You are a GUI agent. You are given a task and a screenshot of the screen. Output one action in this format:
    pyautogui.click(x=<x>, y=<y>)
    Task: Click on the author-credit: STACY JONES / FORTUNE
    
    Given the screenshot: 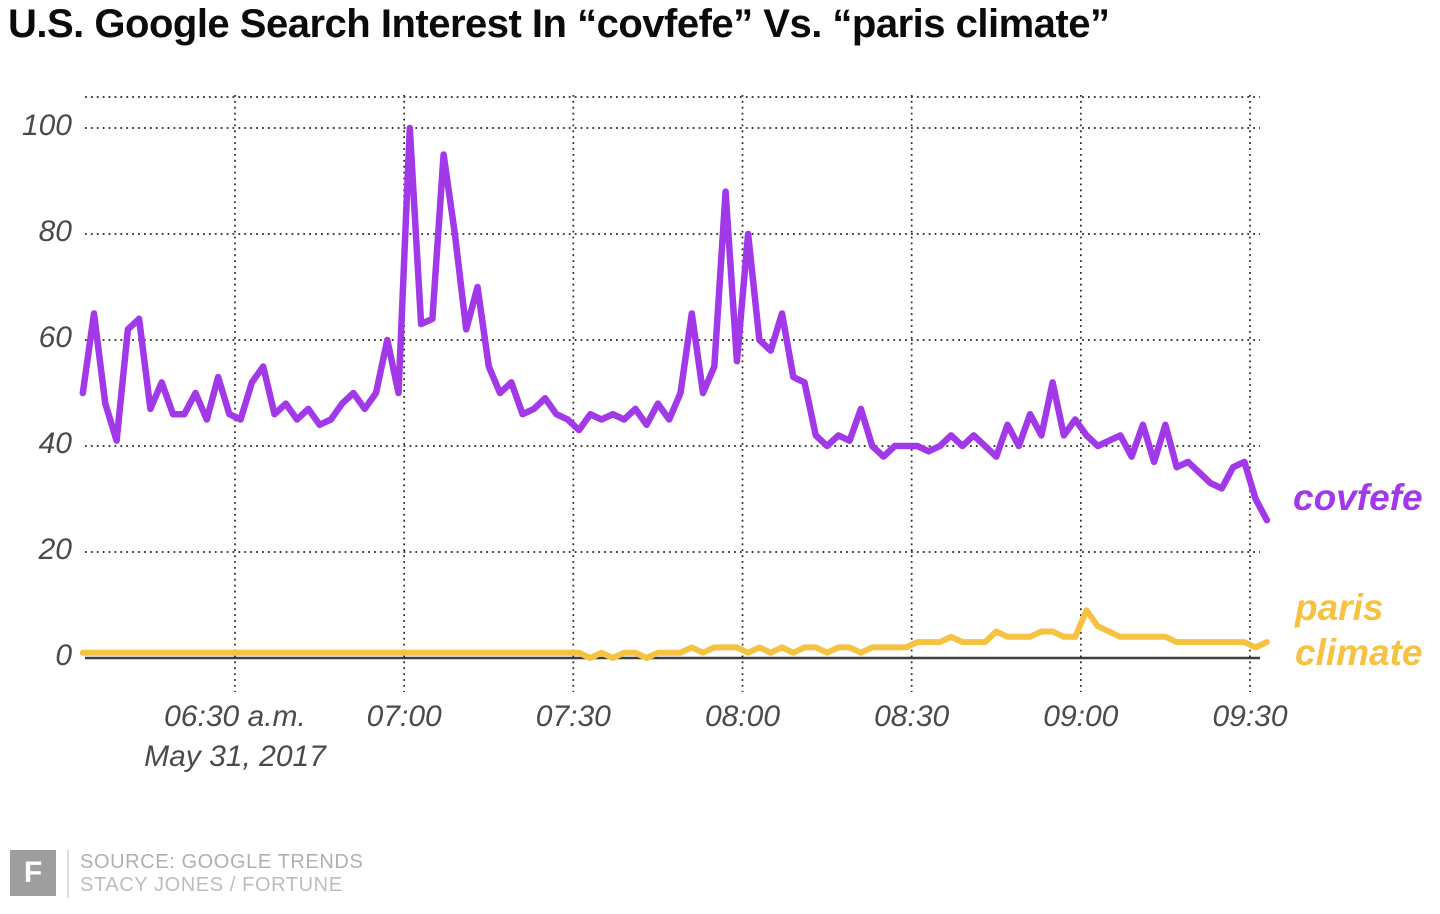 What is the action you would take?
    pyautogui.click(x=211, y=885)
    